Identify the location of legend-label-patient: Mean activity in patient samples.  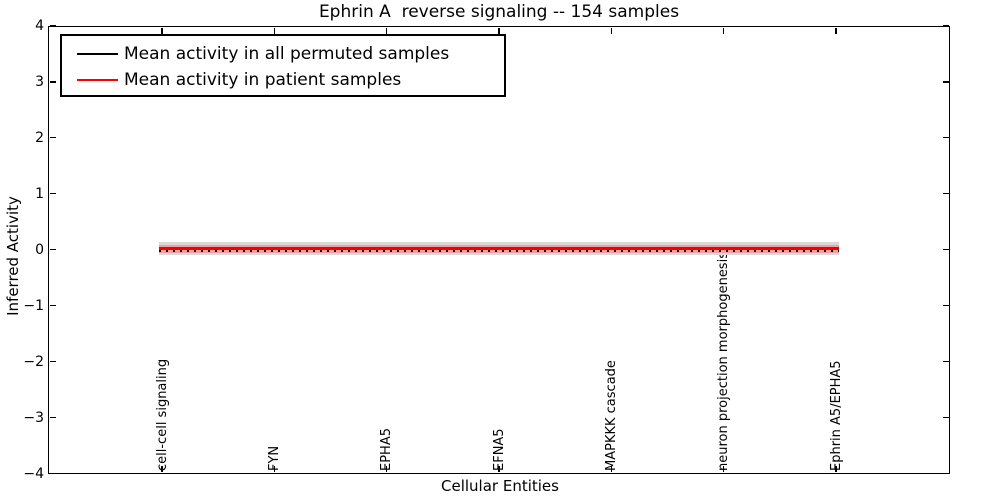
(263, 80).